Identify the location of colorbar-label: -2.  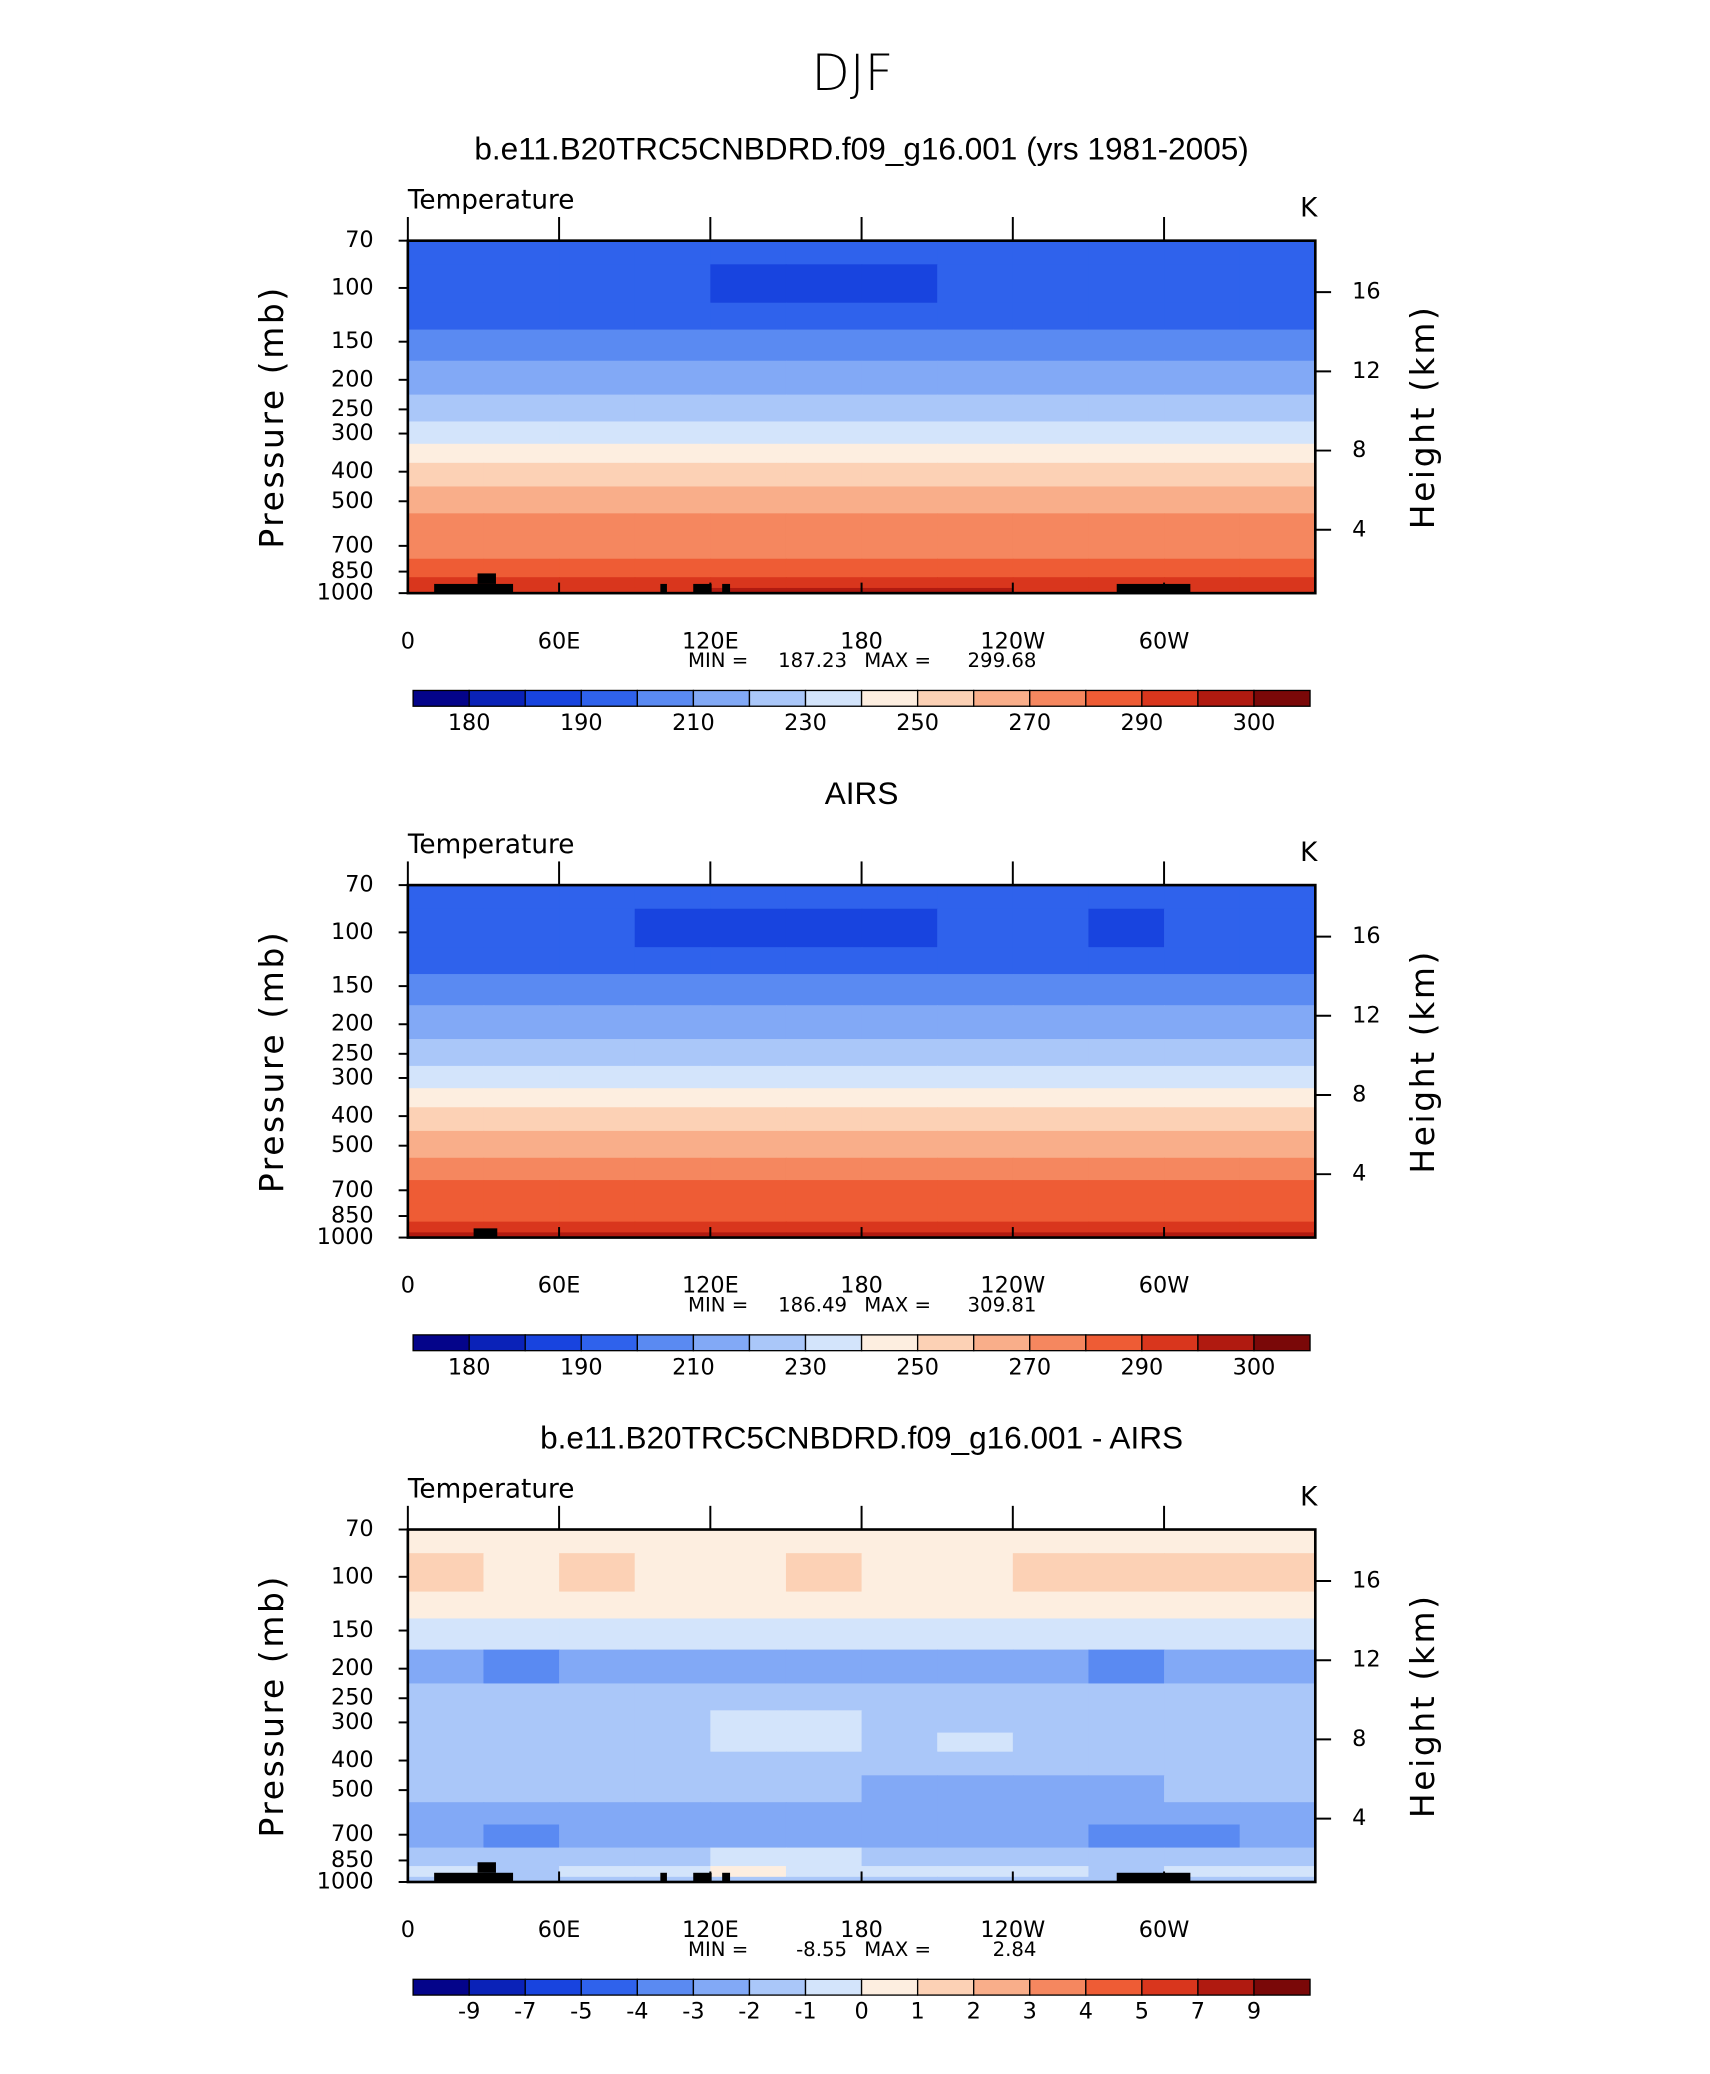
(749, 2012).